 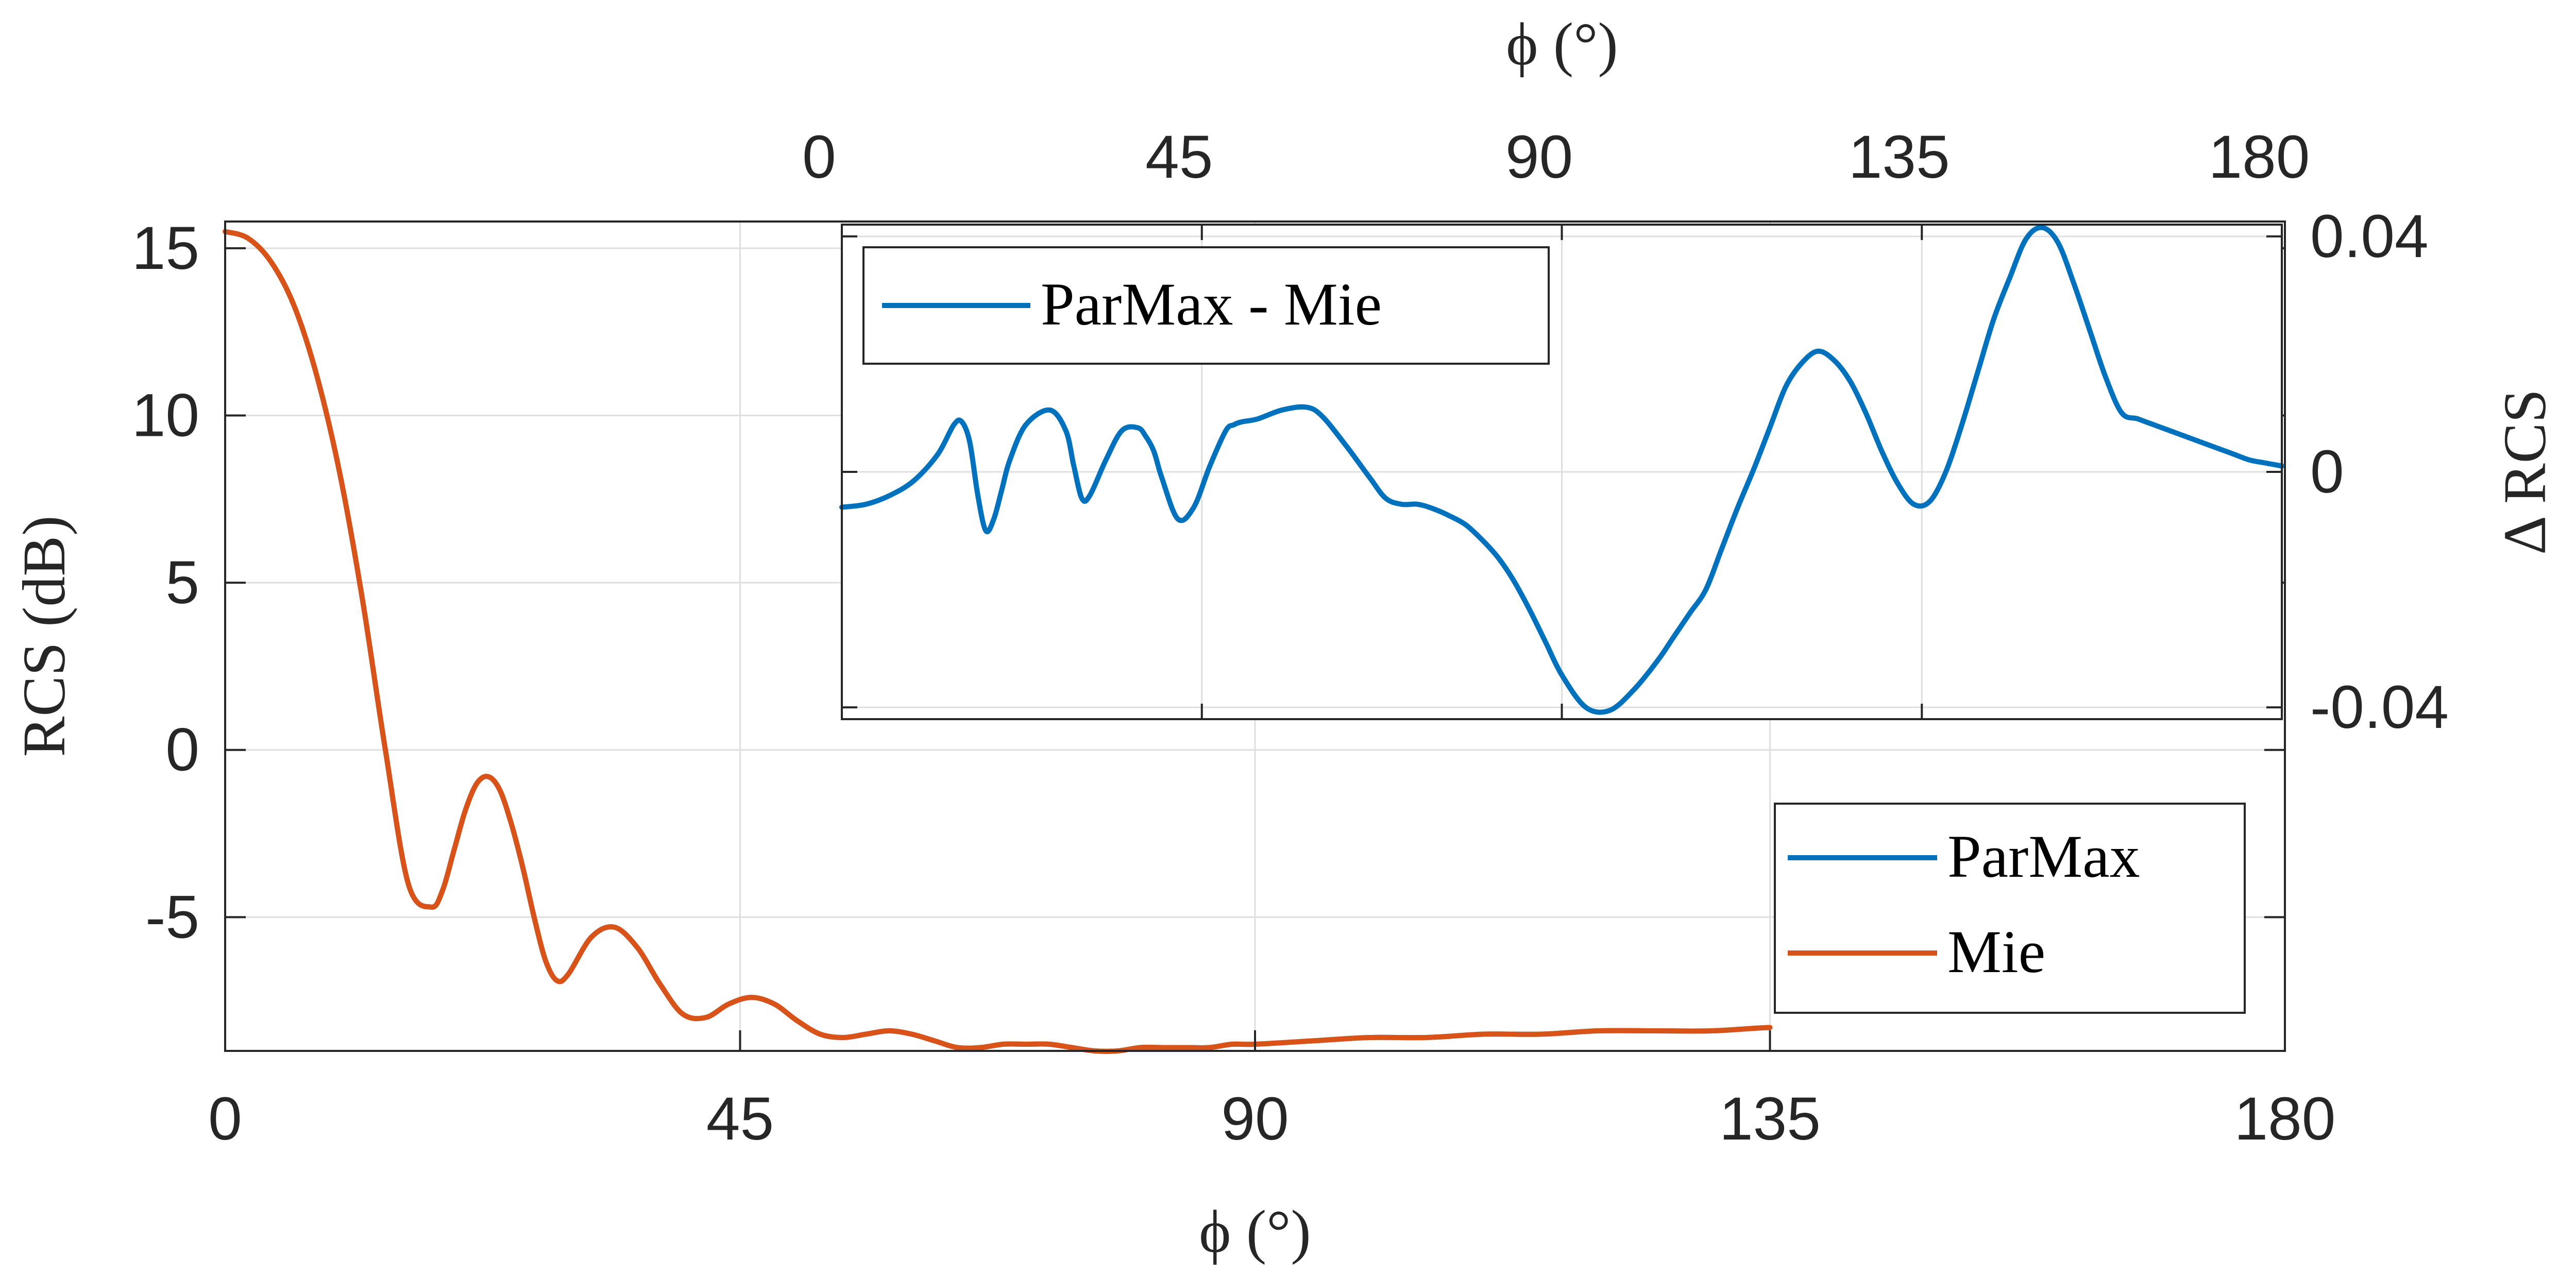 I want to click on main-legend-box, so click(x=2010, y=908).